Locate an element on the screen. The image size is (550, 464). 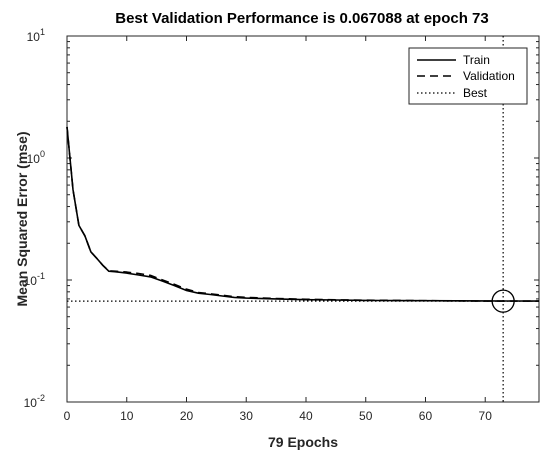
y-tick-label: 10⁻¹ is located at coordinates (34, 279).